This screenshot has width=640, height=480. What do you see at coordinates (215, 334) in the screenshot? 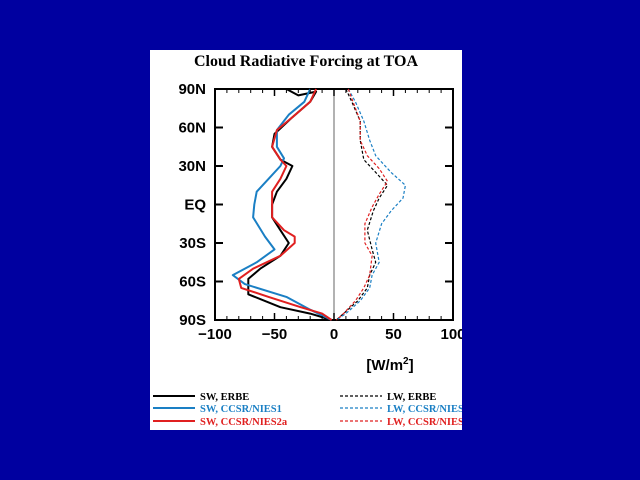
I see `x-tick-label: −100` at bounding box center [215, 334].